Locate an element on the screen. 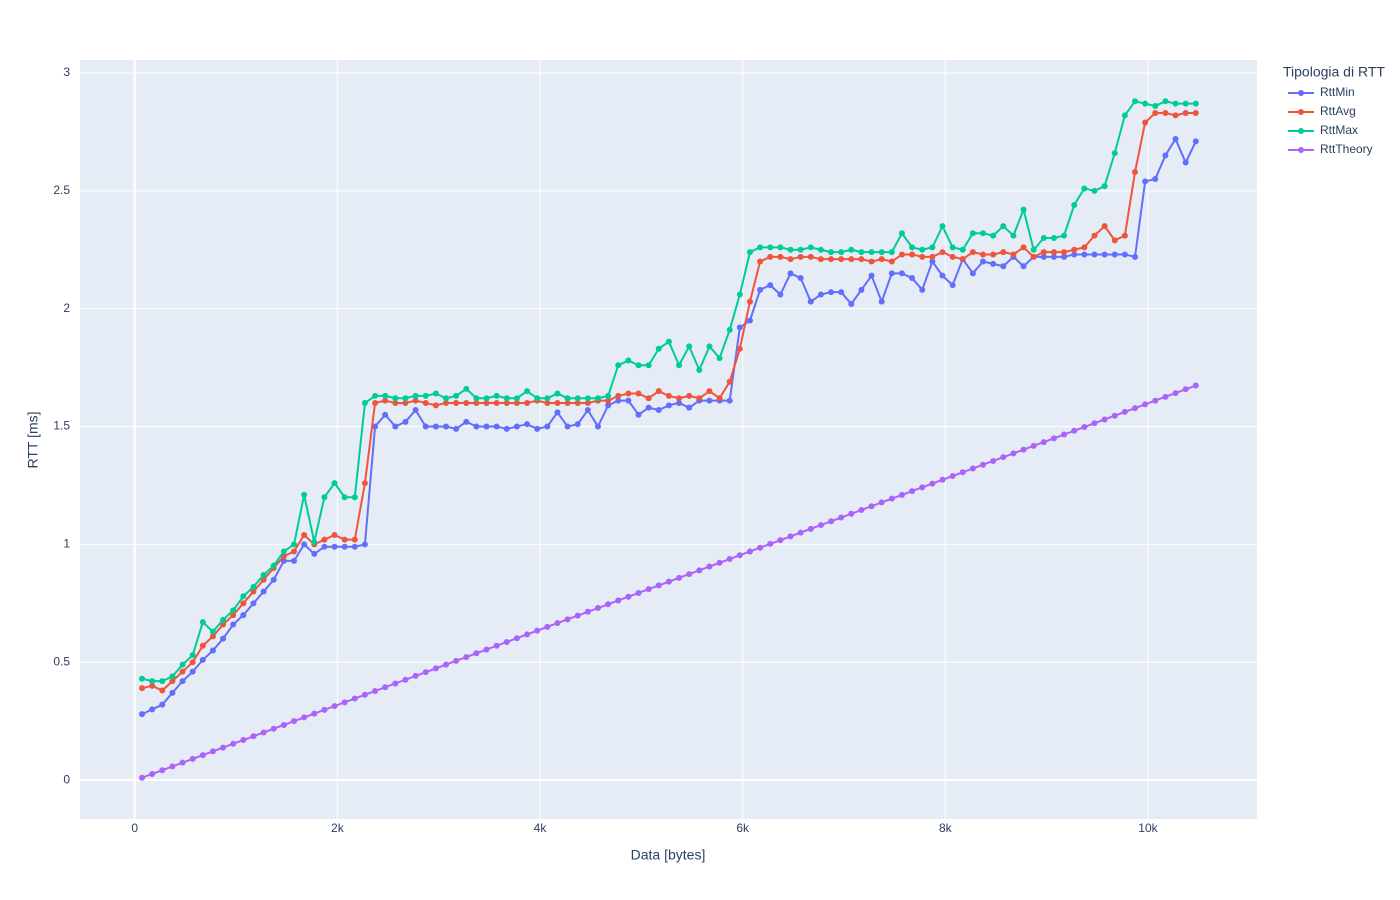 The image size is (1400, 900). y-tick-label: 2 is located at coordinates (66, 308).